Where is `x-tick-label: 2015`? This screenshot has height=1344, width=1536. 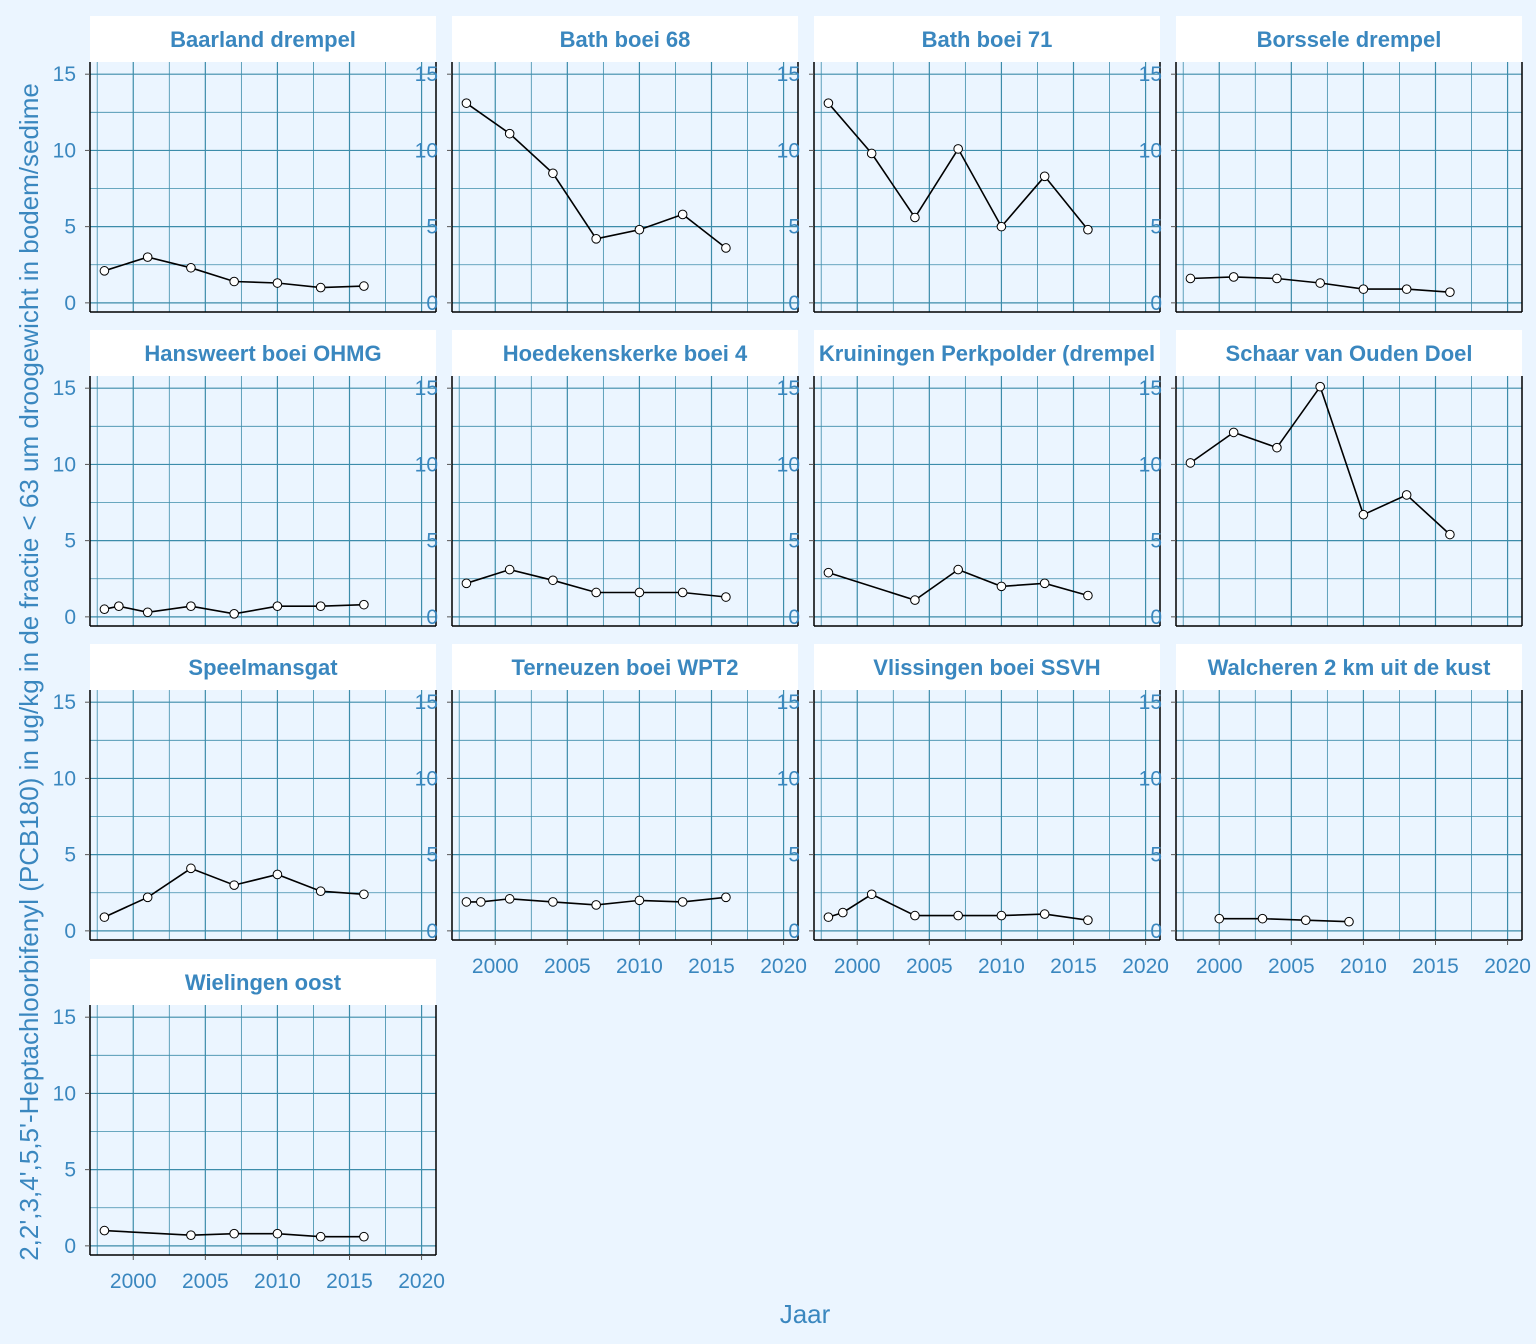 x-tick-label: 2015 is located at coordinates (1435, 966).